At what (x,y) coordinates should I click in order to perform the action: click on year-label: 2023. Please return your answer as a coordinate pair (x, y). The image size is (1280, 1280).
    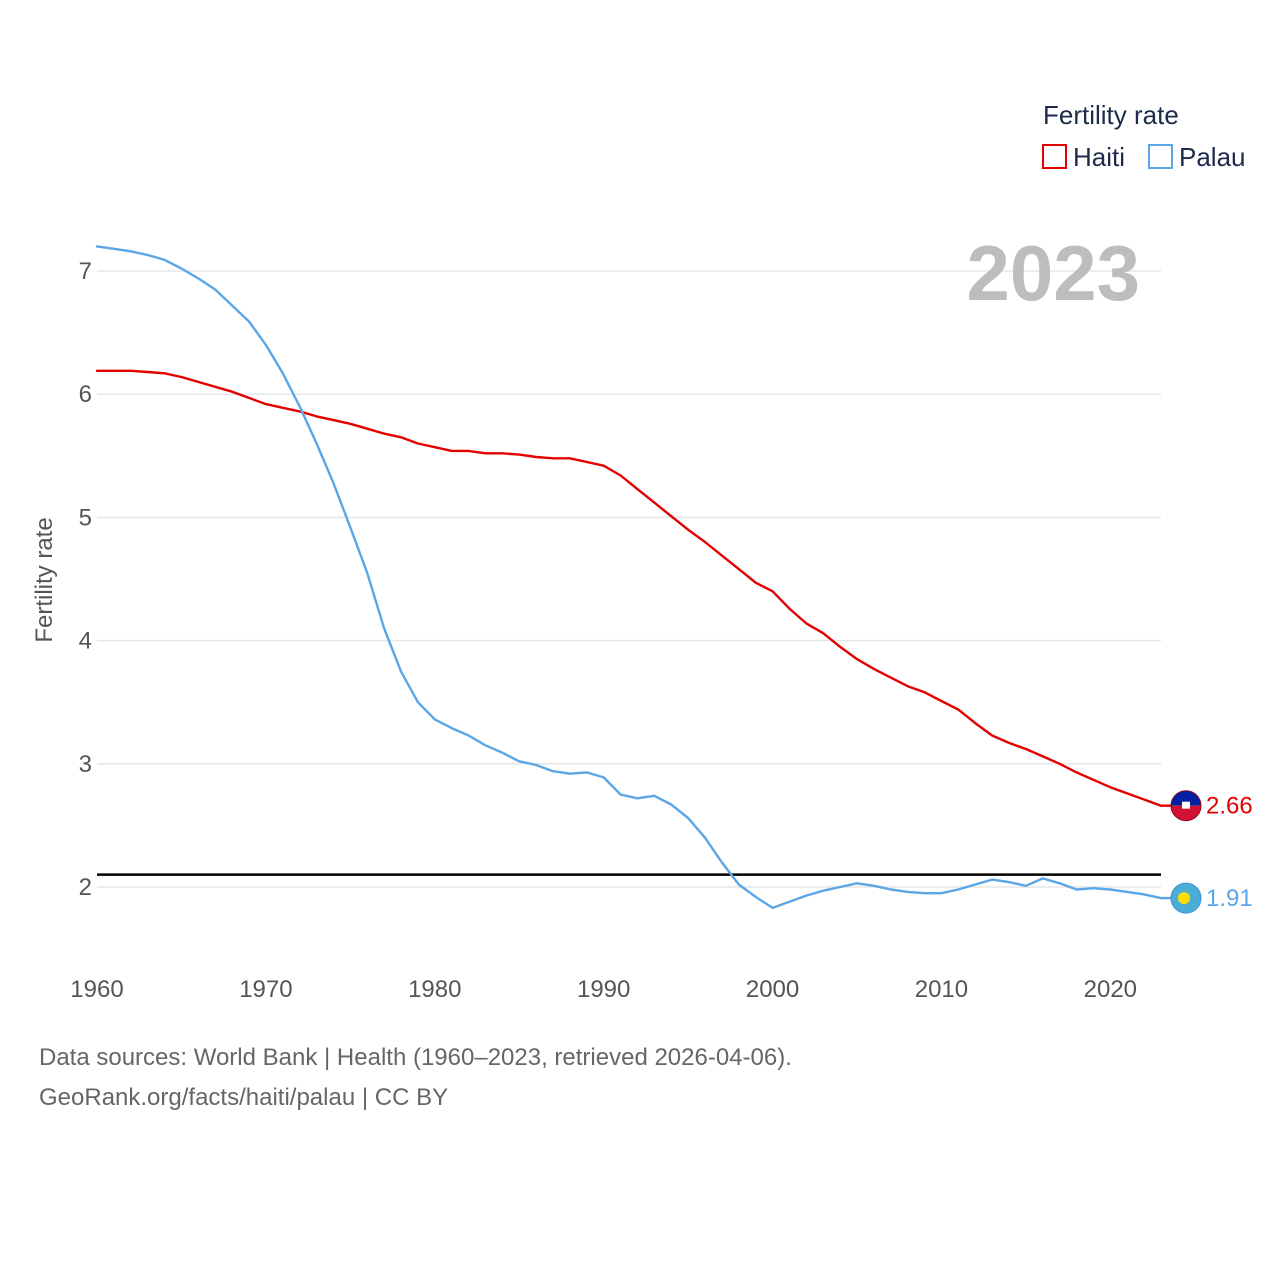
    Looking at the image, I should click on (1053, 273).